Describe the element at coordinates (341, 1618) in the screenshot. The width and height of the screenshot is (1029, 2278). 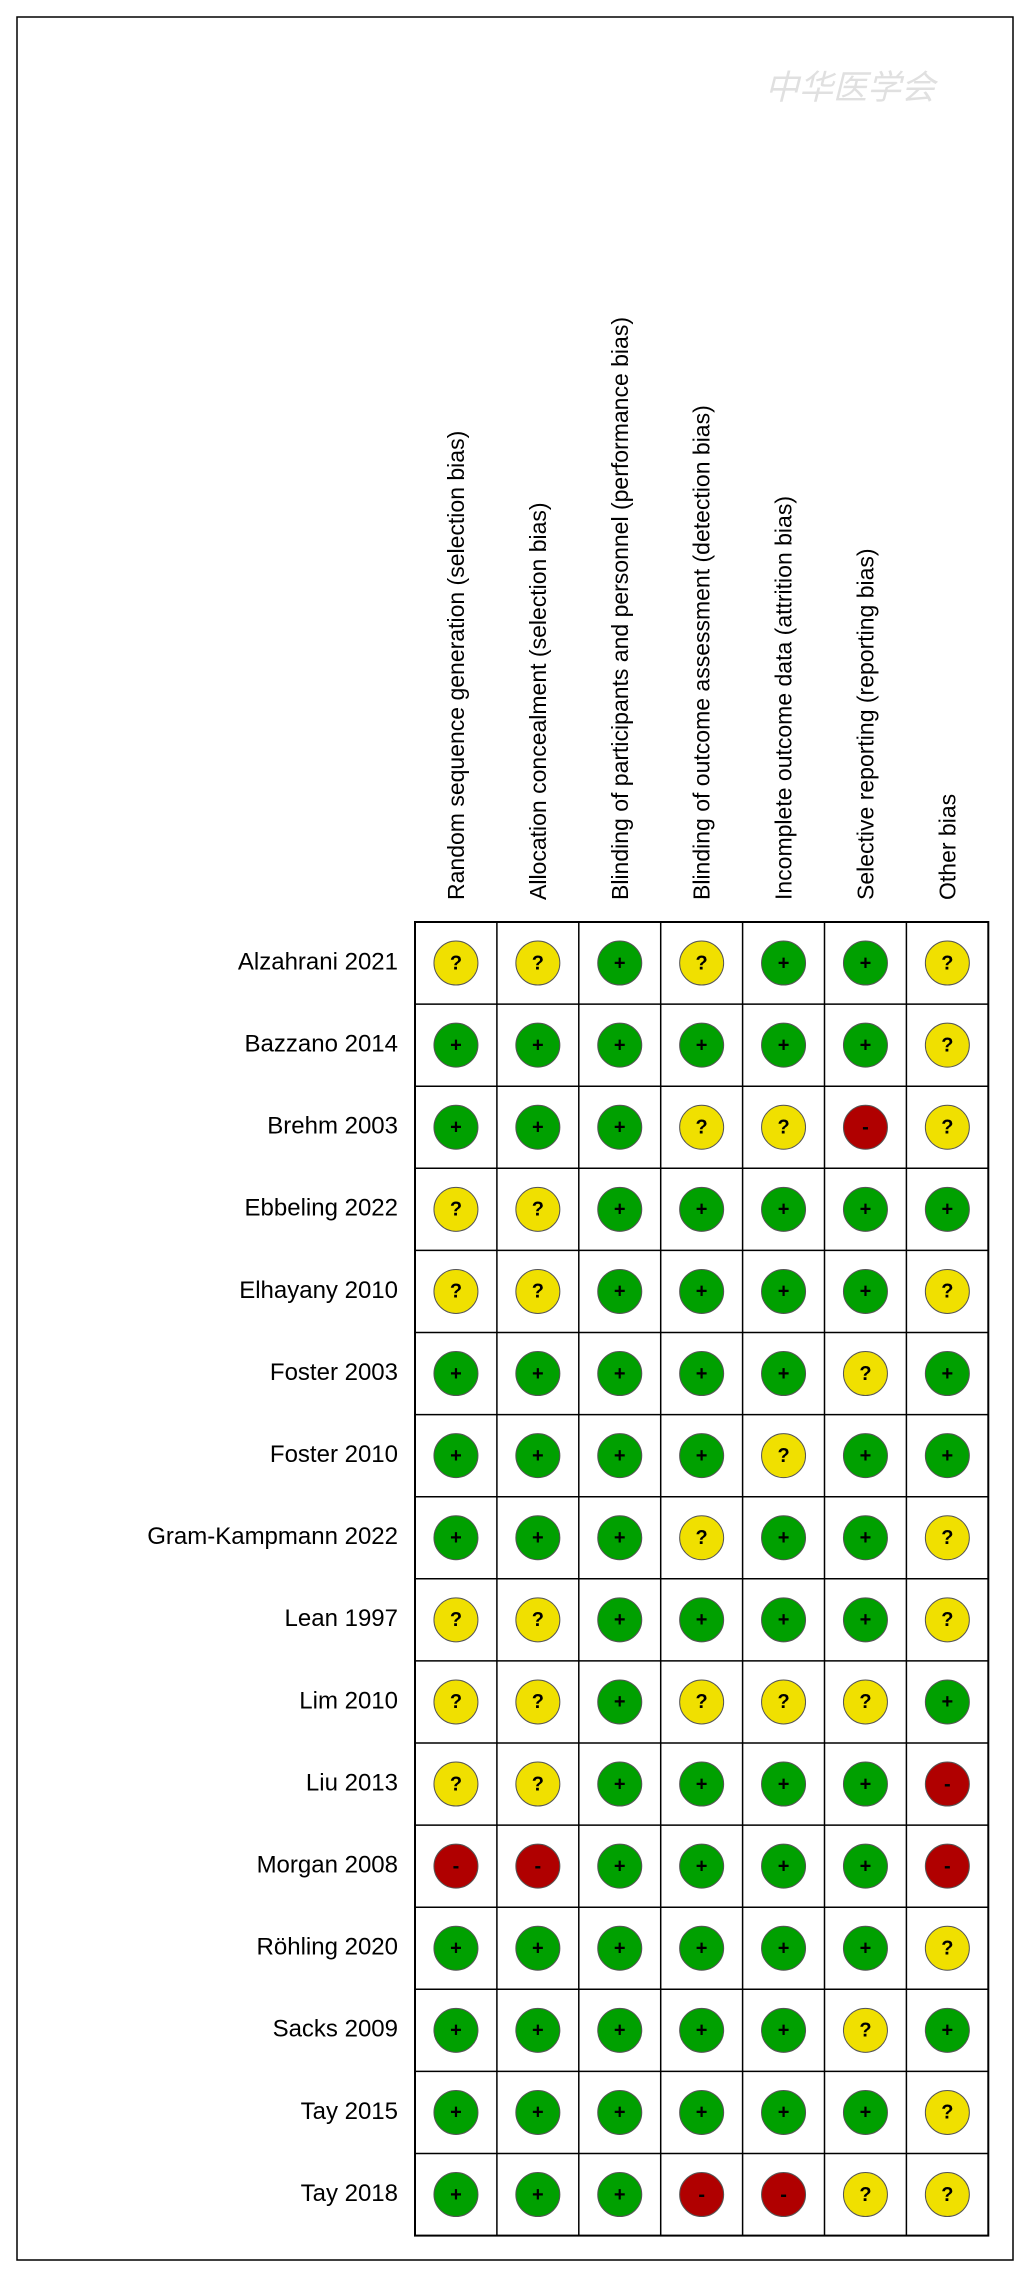
I see `study-label: Lean 1997` at that location.